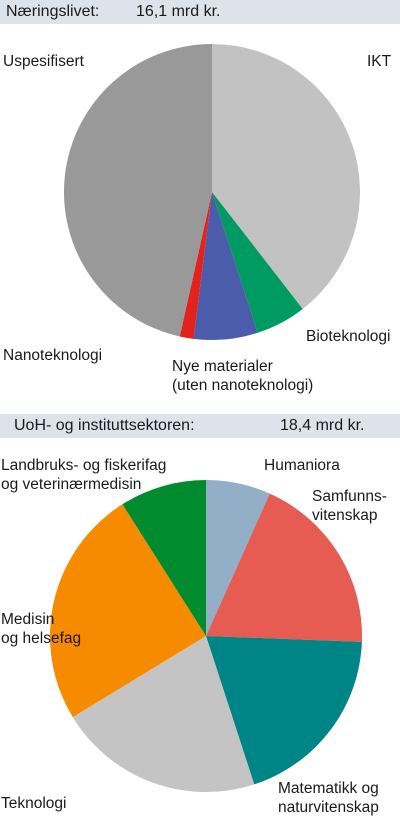 The width and height of the screenshot is (400, 817). What do you see at coordinates (164, 558) in the screenshot?
I see `pie-slice-landbruks-og-fiskerifag-og-veterinærmedisin` at bounding box center [164, 558].